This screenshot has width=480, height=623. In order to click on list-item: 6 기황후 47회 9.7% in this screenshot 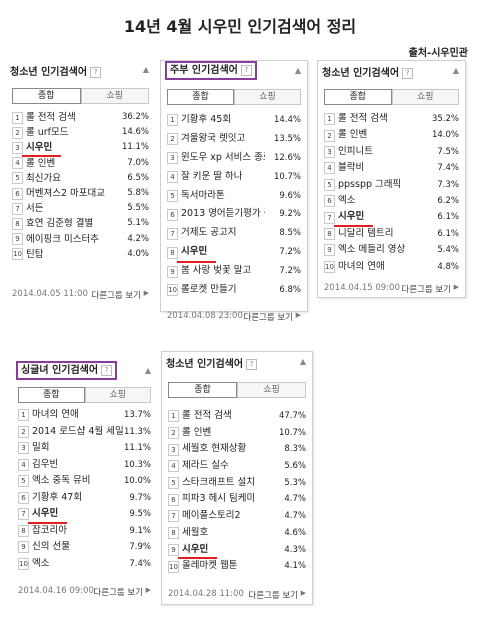, I will do `click(84, 498)`.